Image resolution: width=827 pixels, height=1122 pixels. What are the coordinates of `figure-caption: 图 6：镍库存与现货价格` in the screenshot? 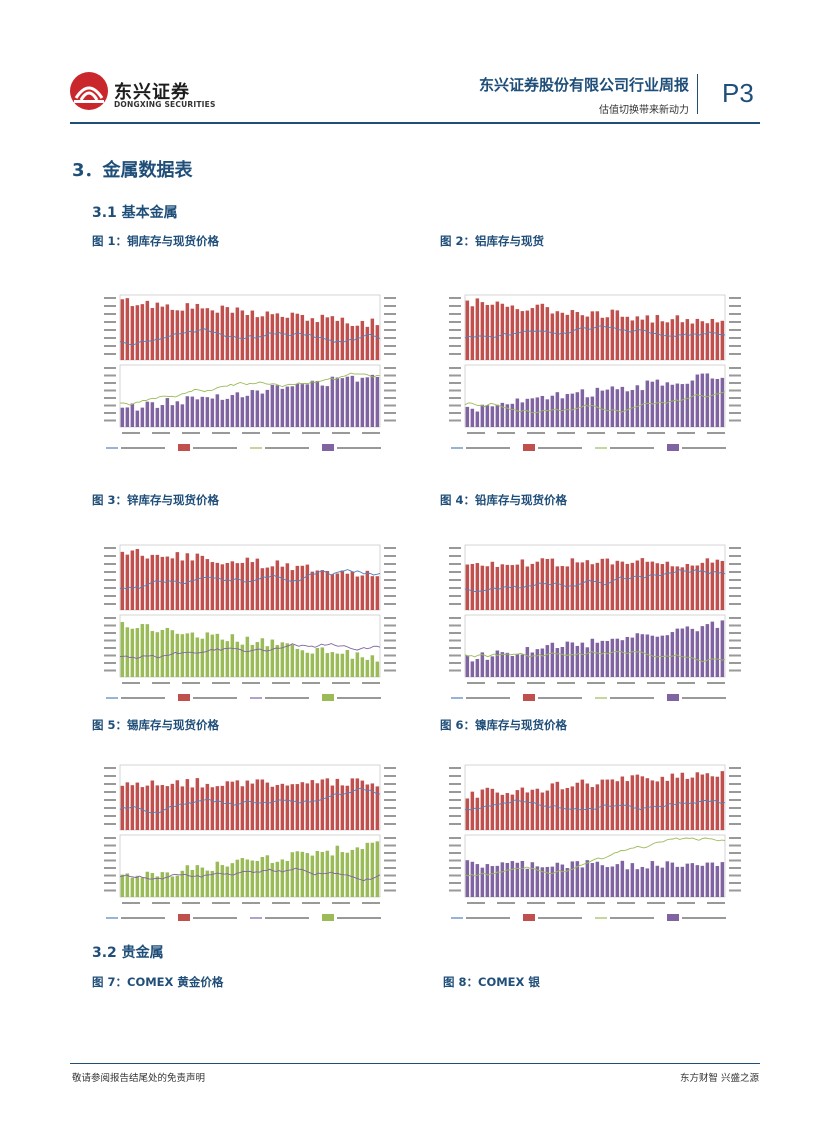 It's located at (504, 725).